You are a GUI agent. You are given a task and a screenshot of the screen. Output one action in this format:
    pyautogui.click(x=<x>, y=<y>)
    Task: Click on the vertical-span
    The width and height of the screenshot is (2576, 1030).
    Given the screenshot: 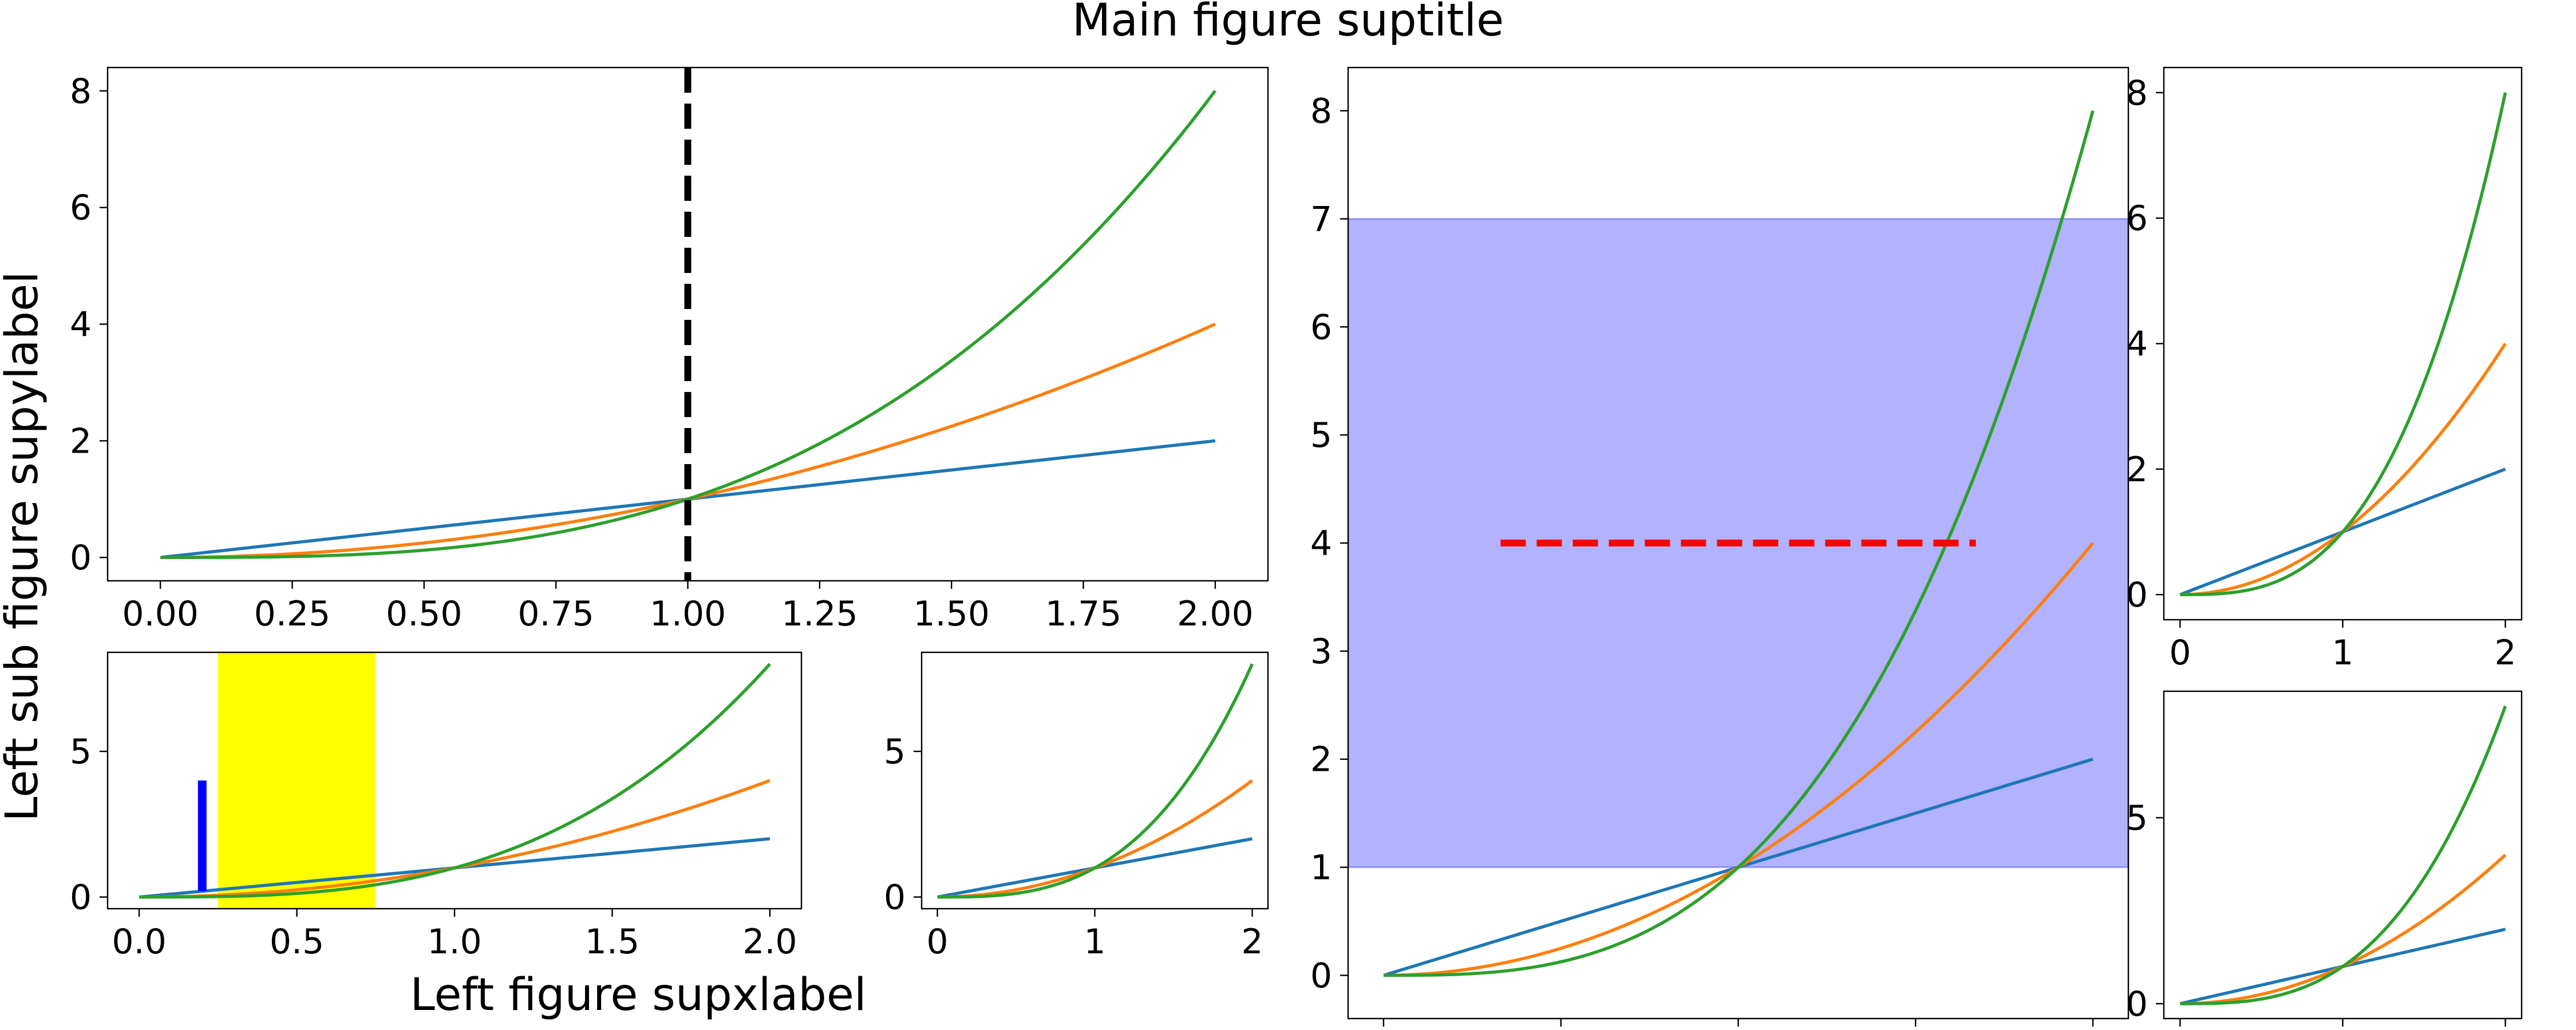 What is the action you would take?
    pyautogui.click(x=297, y=780)
    